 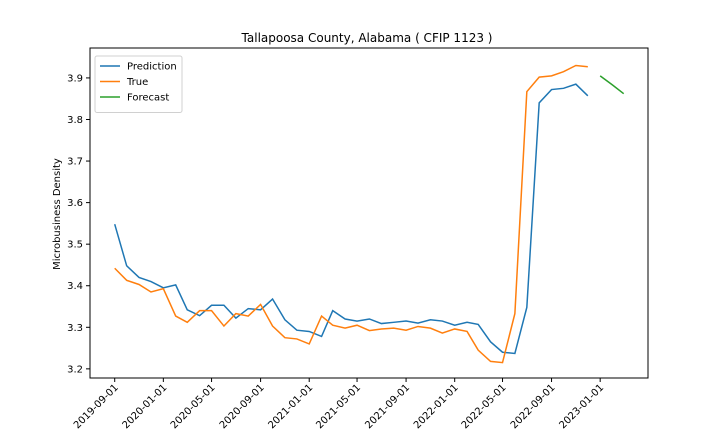 I want to click on y-tick-label: 3.6, so click(x=75, y=203).